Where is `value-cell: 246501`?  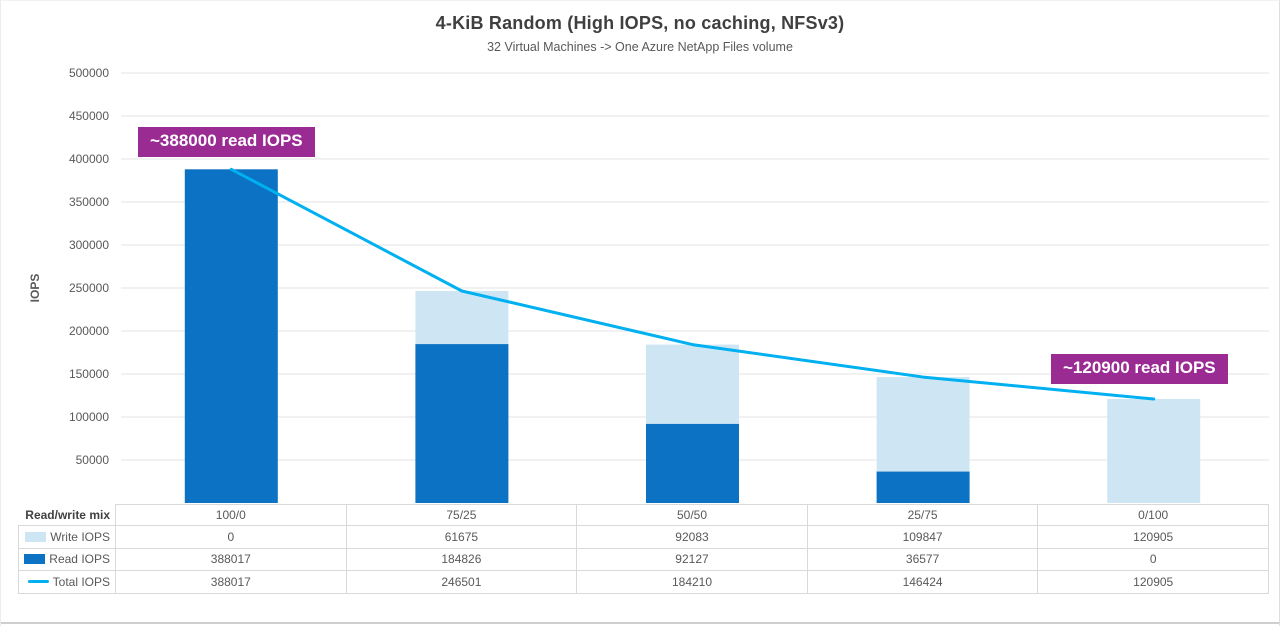 value-cell: 246501 is located at coordinates (462, 582).